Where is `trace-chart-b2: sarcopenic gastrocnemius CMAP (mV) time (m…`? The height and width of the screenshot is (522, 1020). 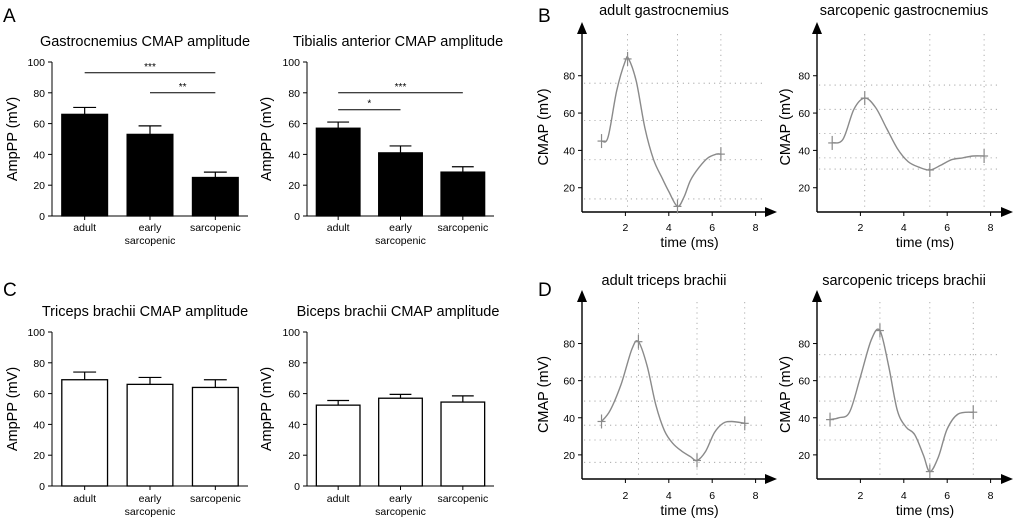 trace-chart-b2: sarcopenic gastrocnemius CMAP (mV) time (m… is located at coordinates (895, 126).